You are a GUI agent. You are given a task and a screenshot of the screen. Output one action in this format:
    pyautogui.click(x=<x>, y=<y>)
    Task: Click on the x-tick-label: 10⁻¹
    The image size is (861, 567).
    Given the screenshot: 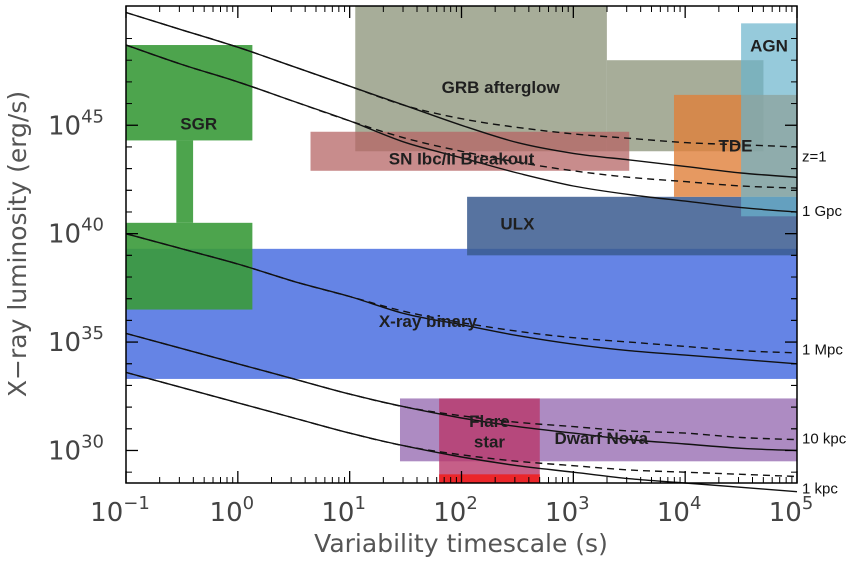 What is the action you would take?
    pyautogui.click(x=120, y=510)
    